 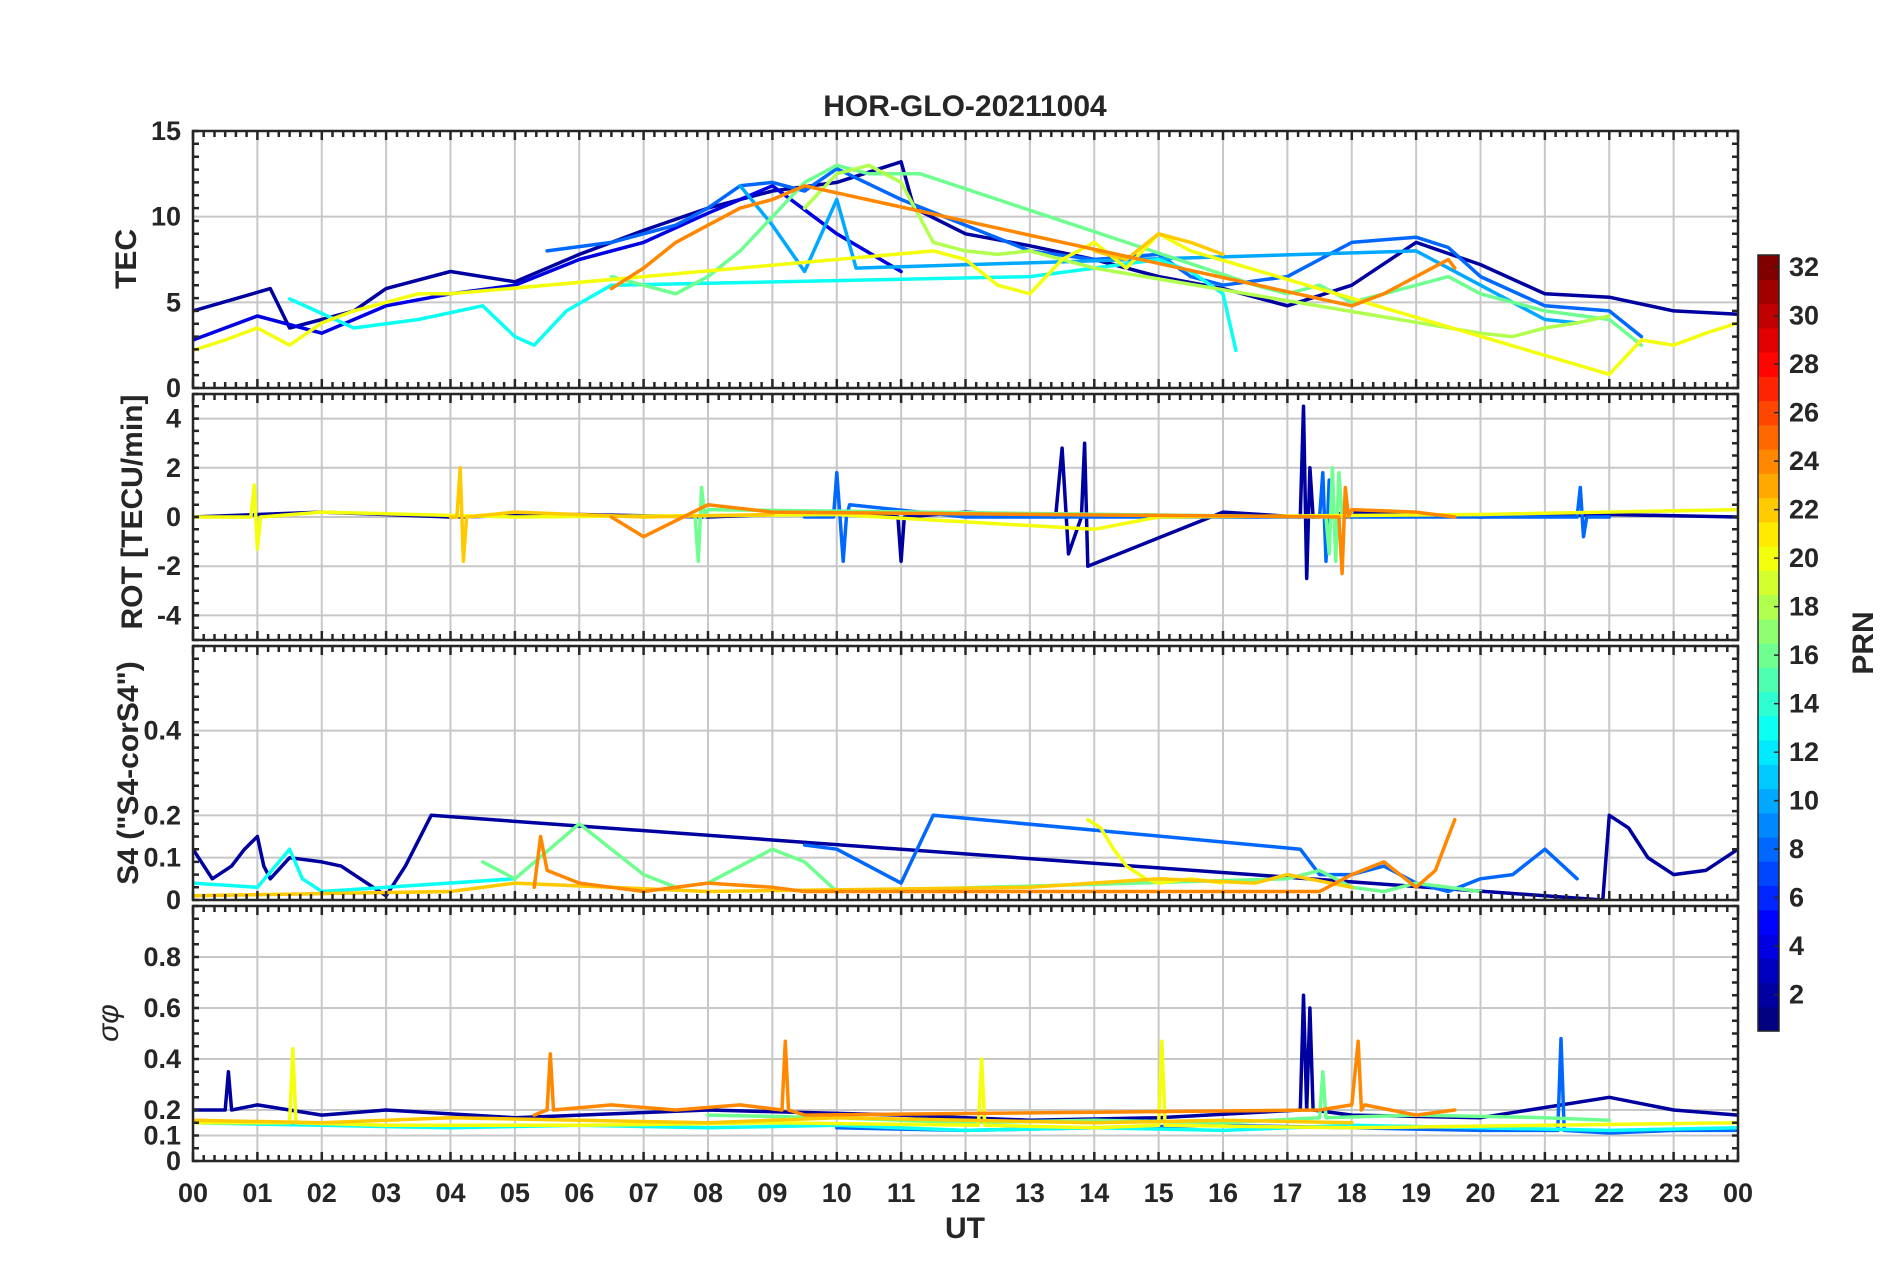 What do you see at coordinates (169, 566) in the screenshot?
I see `y-tick-label: -2` at bounding box center [169, 566].